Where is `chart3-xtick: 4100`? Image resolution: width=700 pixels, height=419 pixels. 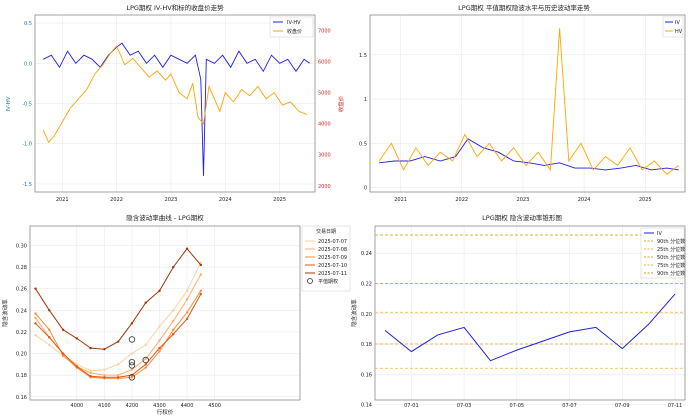
chart3-xtick: 4100 is located at coordinates (104, 406).